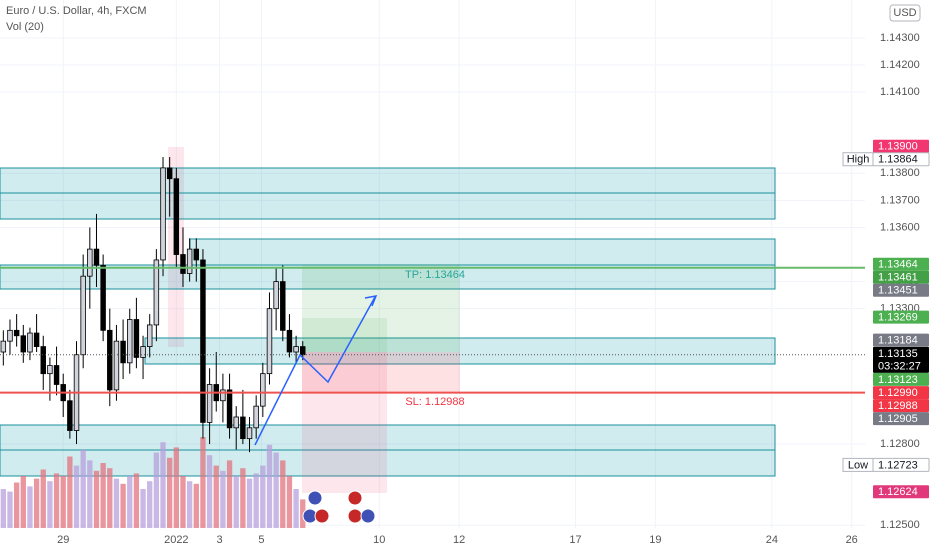 This screenshot has height=550, width=932. Describe the element at coordinates (898, 147) in the screenshot. I see `price-tag-label: 1.13900` at that location.